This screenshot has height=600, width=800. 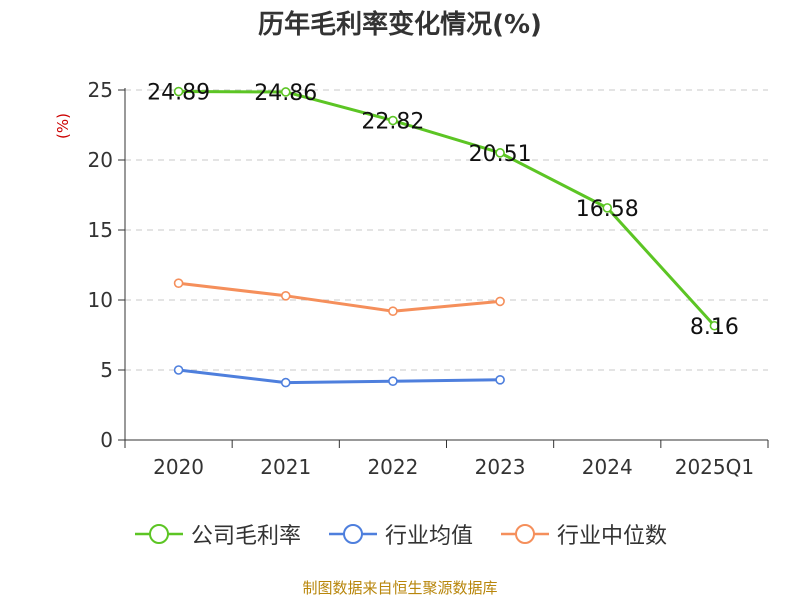 I want to click on y-axis-label: (%), so click(x=63, y=126).